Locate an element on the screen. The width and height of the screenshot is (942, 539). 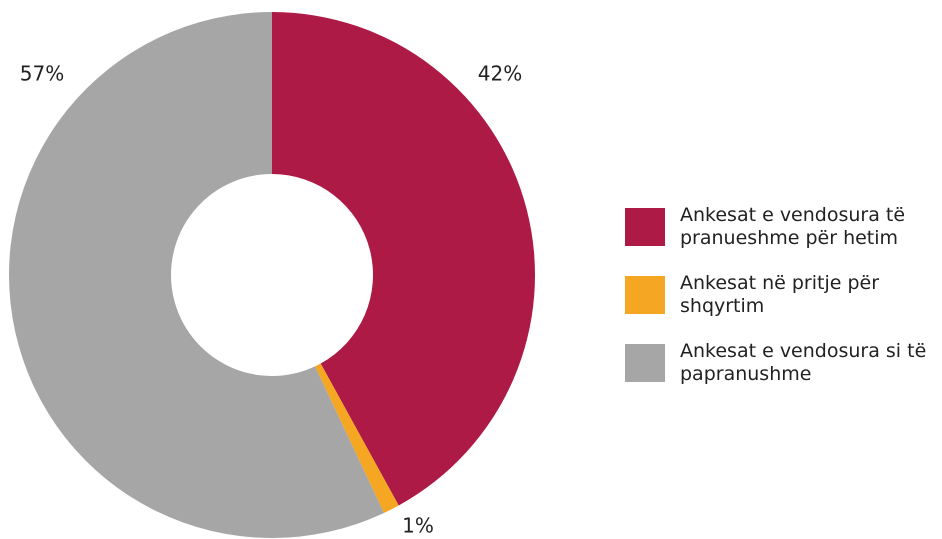
legend-label: Ankesat e vendosura si të papranushme is located at coordinates (803, 362).